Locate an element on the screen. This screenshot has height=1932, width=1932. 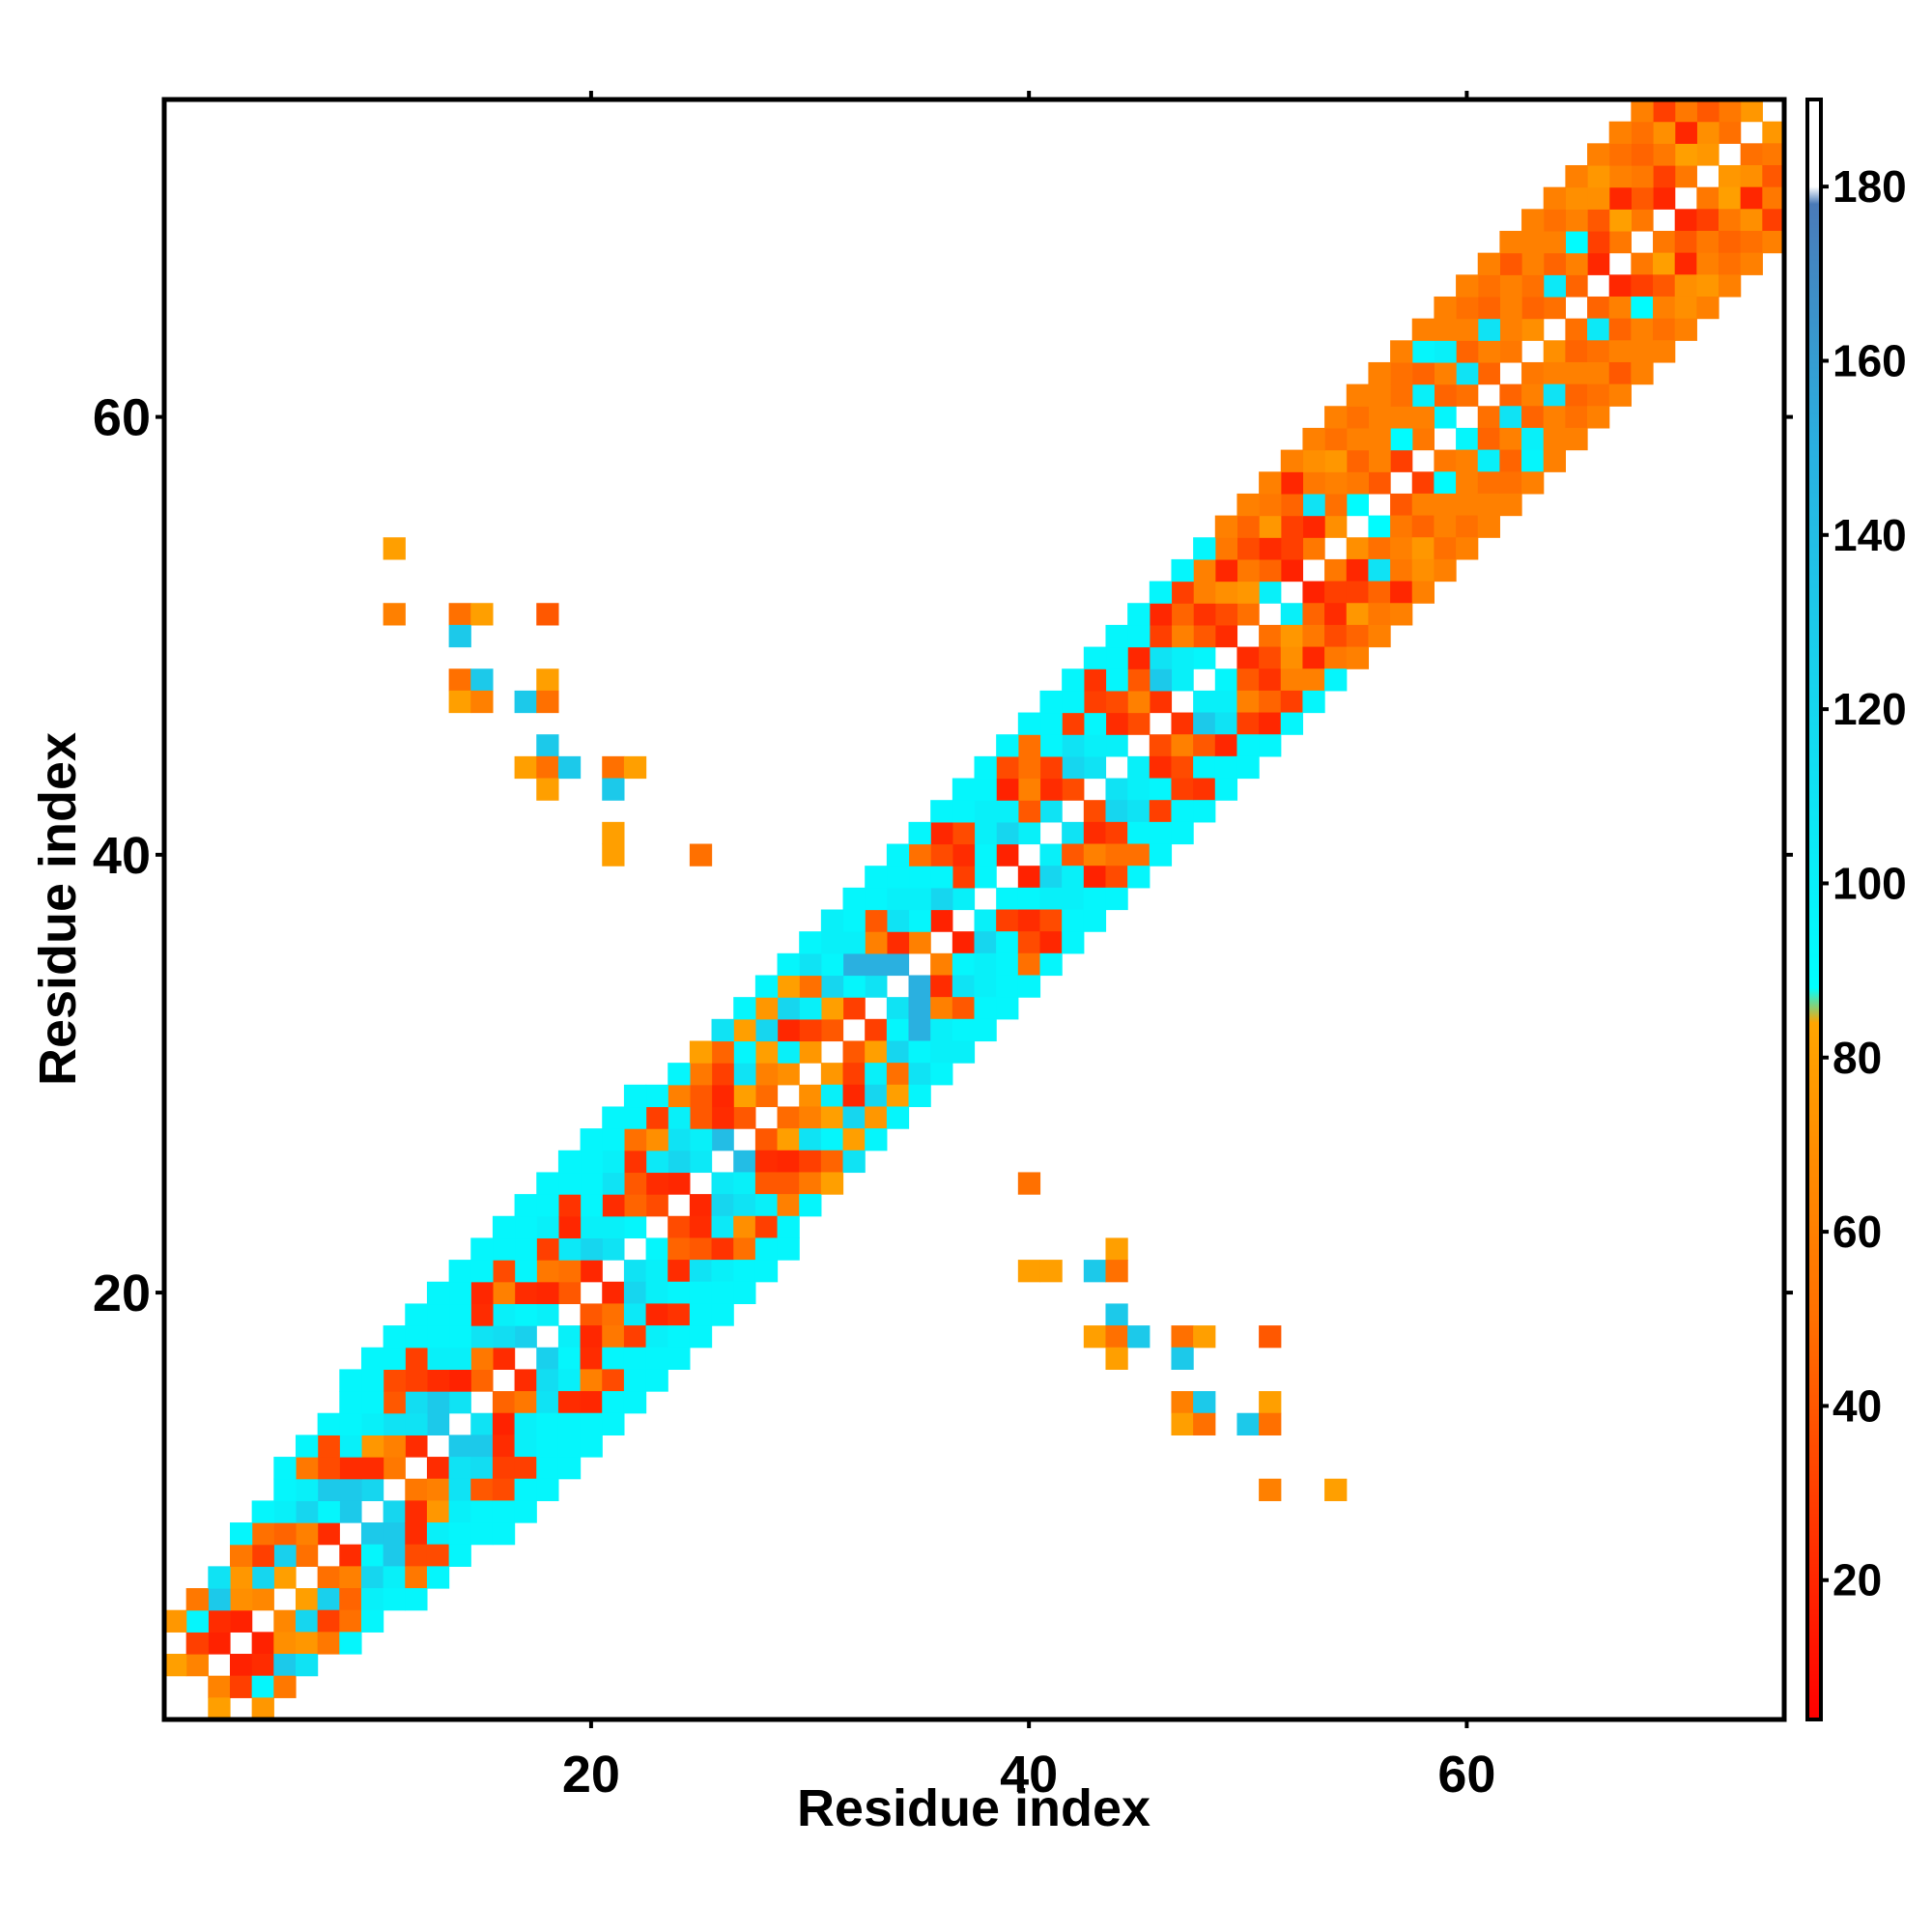
colorbar-tick-label: 80 is located at coordinates (1857, 1058).